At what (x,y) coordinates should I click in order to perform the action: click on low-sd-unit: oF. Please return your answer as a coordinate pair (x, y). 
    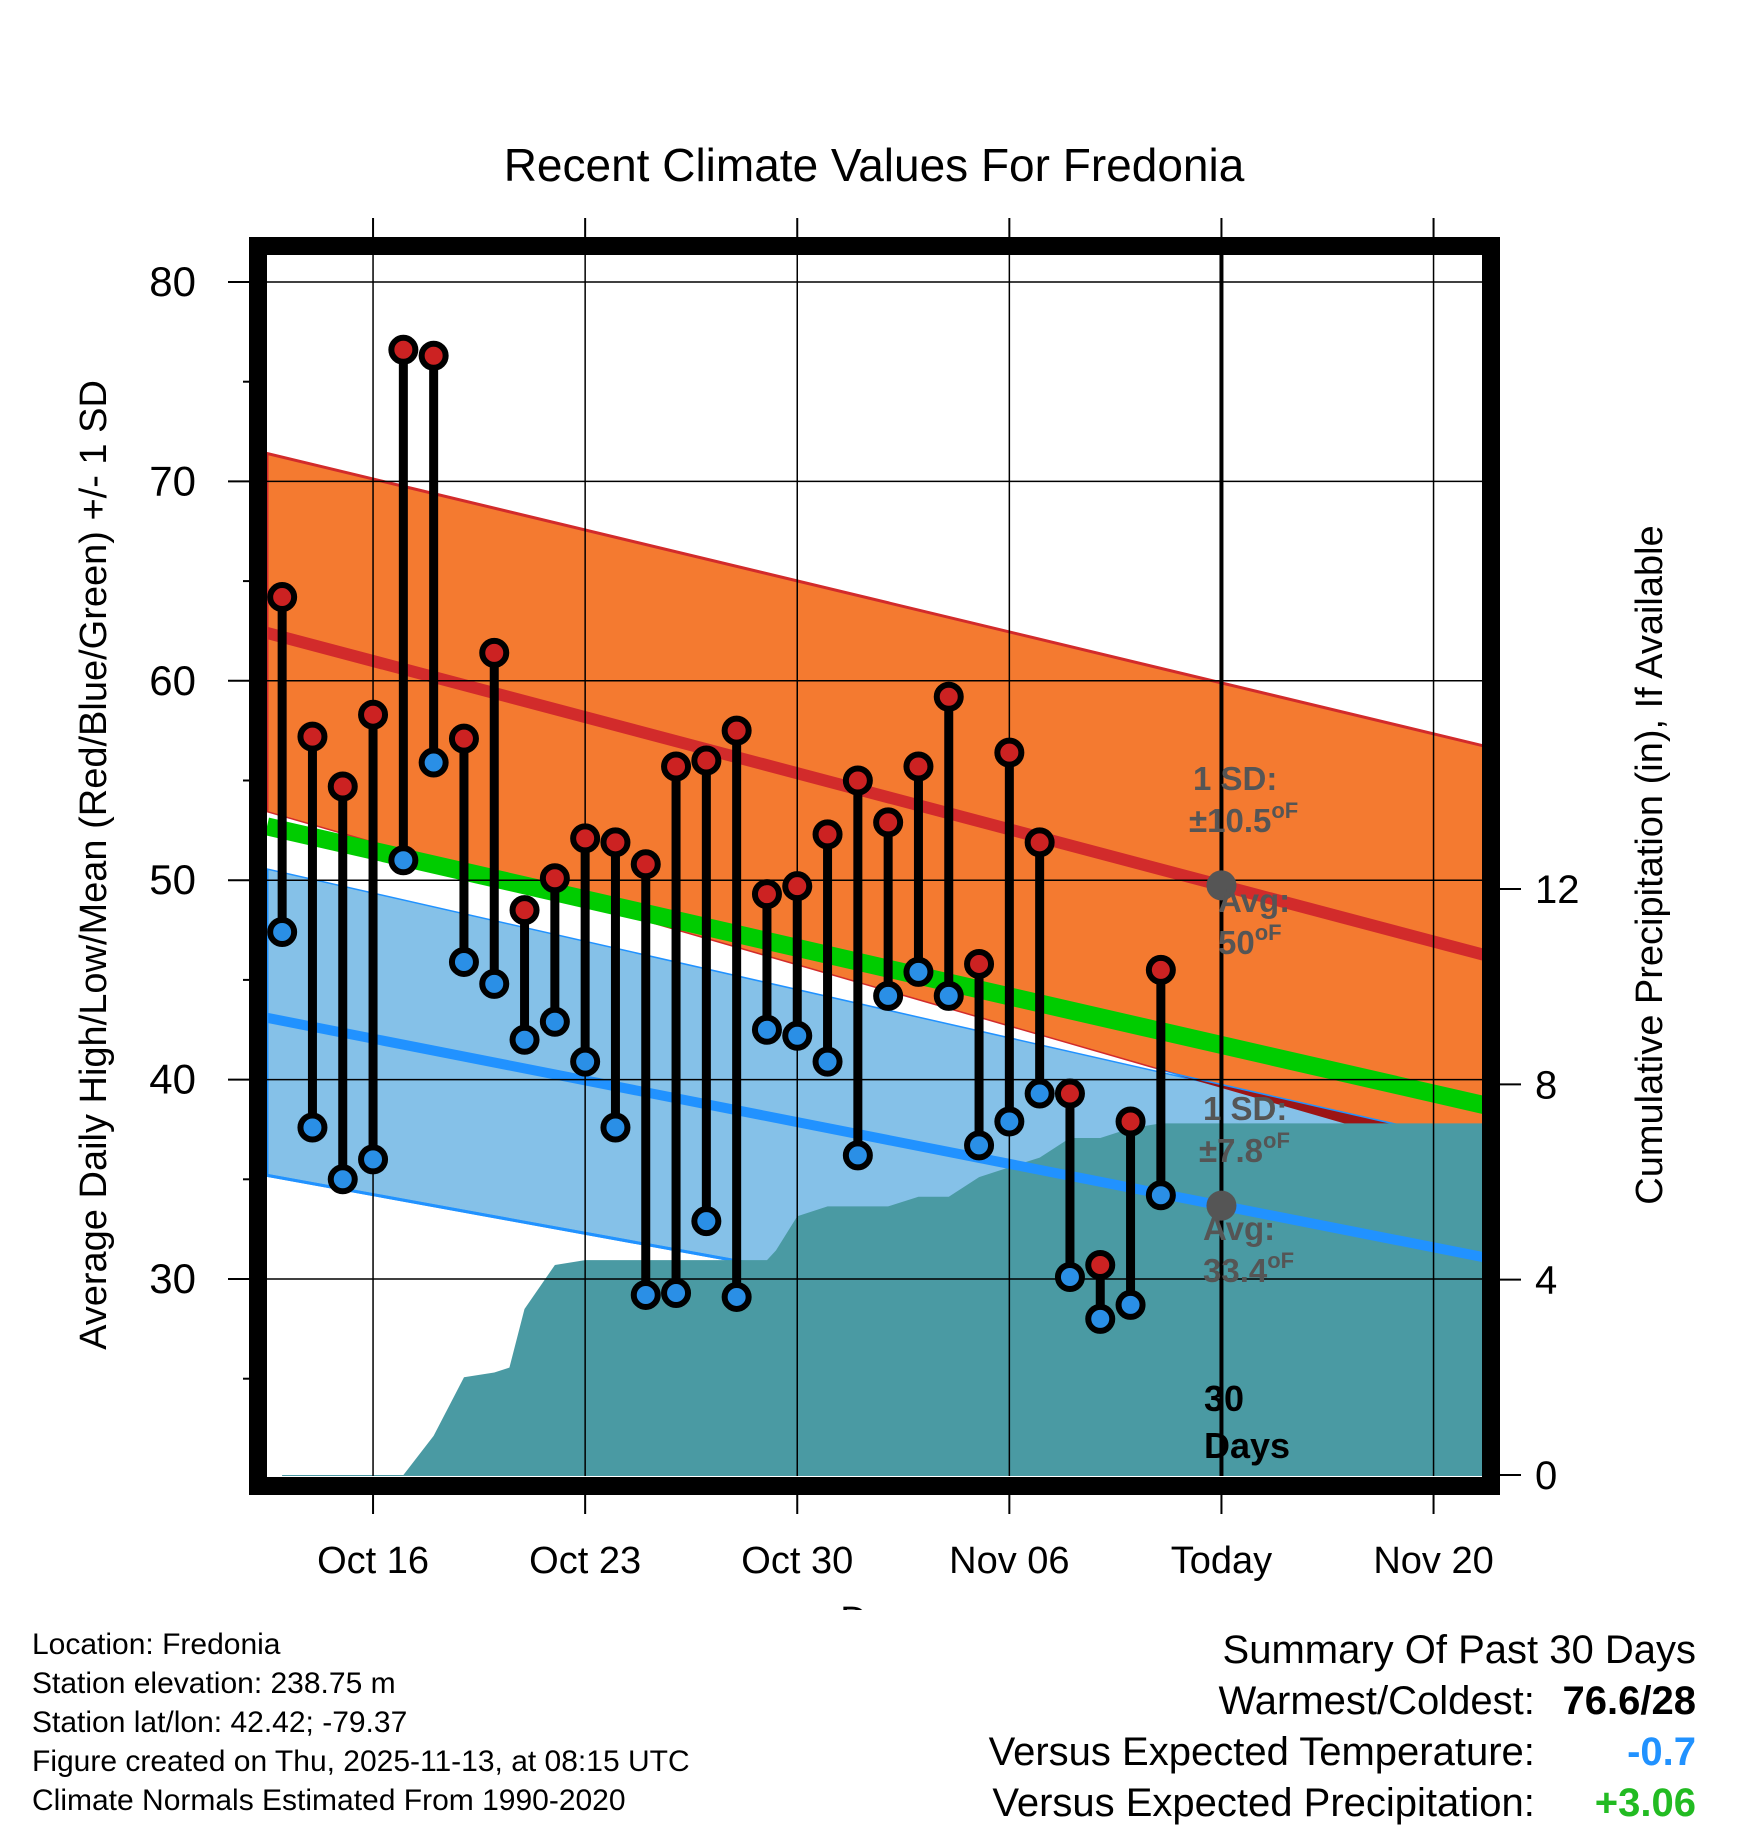
    Looking at the image, I should click on (1276, 1140).